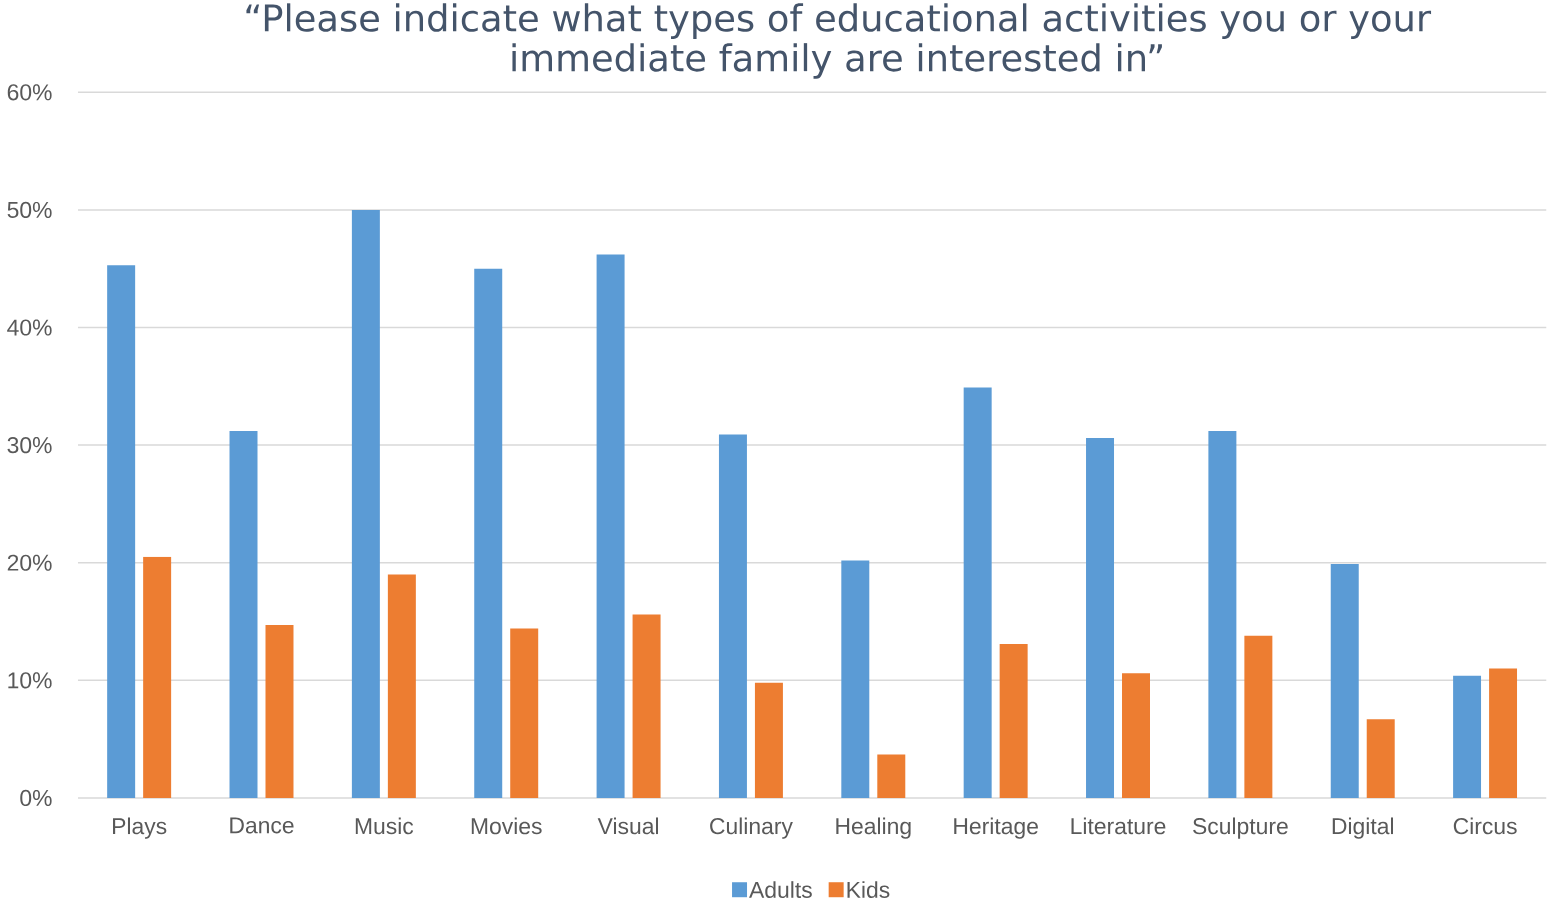 Image resolution: width=1547 pixels, height=910 pixels. Describe the element at coordinates (384, 826) in the screenshot. I see `x-tick-label: Music` at that location.